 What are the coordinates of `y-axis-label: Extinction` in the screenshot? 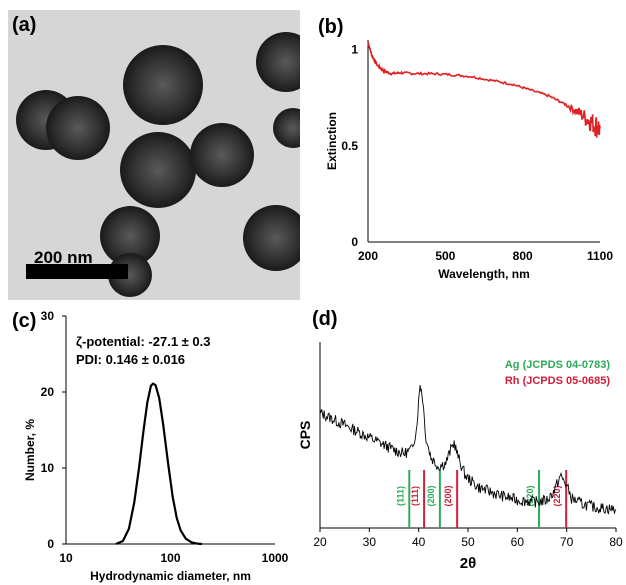 It's located at (332, 141).